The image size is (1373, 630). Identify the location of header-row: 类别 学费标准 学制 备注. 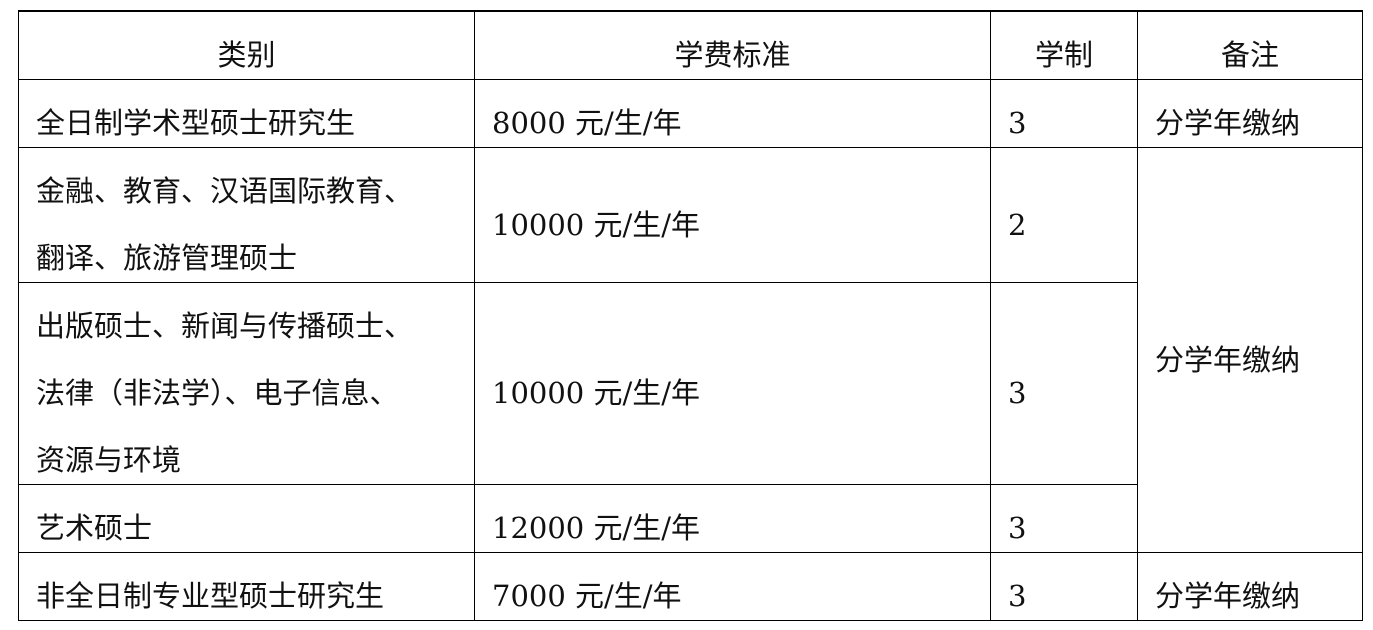
(690, 45).